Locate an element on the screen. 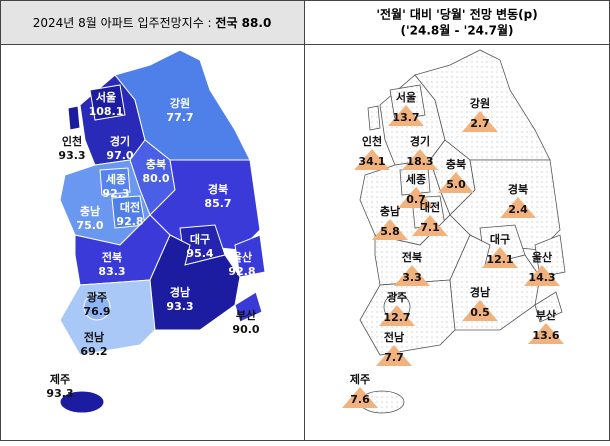  region-value: 2.4 is located at coordinates (518, 209).